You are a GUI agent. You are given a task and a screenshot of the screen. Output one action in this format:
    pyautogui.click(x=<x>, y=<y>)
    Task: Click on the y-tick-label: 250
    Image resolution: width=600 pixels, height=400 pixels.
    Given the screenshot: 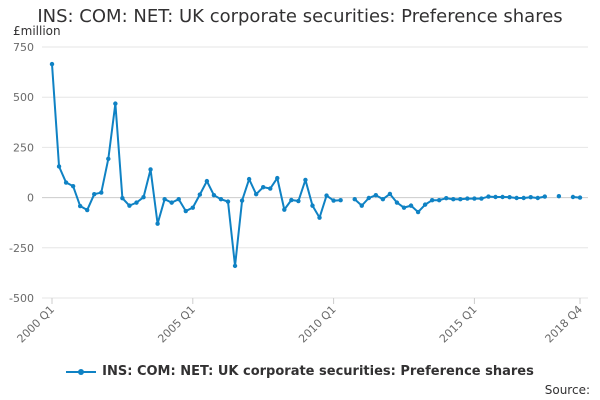 What is the action you would take?
    pyautogui.click(x=23, y=147)
    